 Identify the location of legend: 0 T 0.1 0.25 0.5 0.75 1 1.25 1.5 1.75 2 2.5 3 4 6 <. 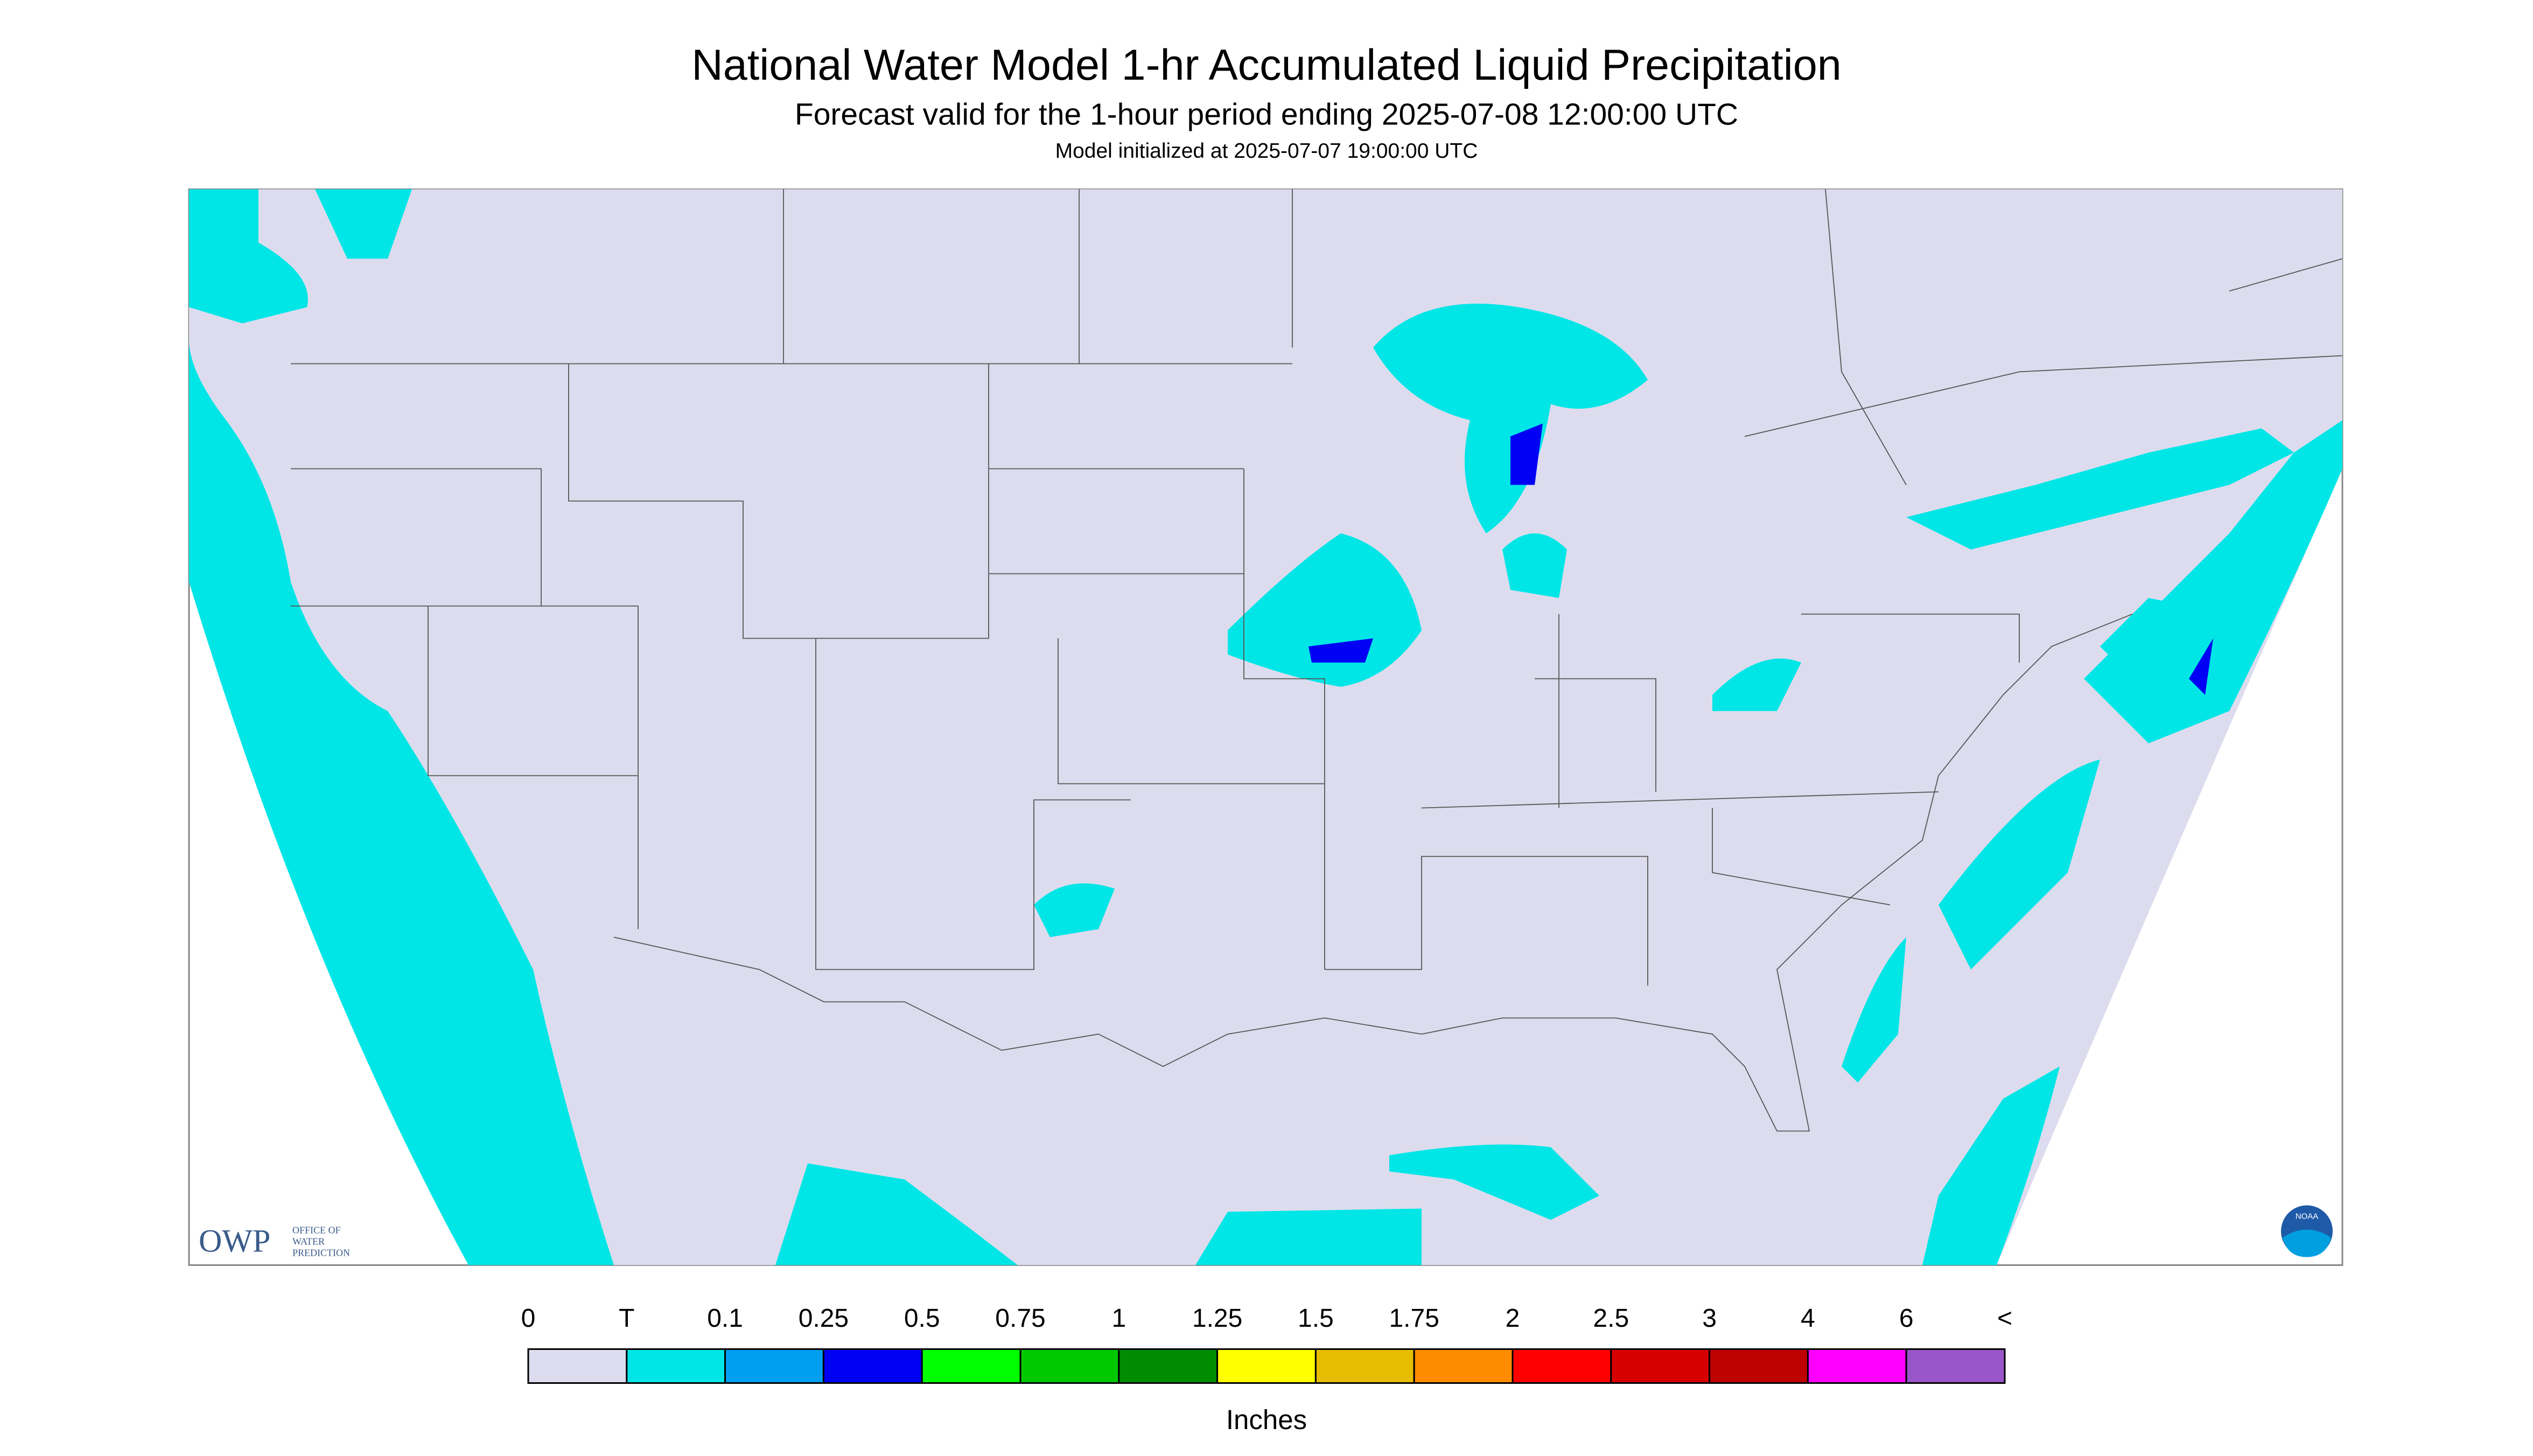
(1266, 1344).